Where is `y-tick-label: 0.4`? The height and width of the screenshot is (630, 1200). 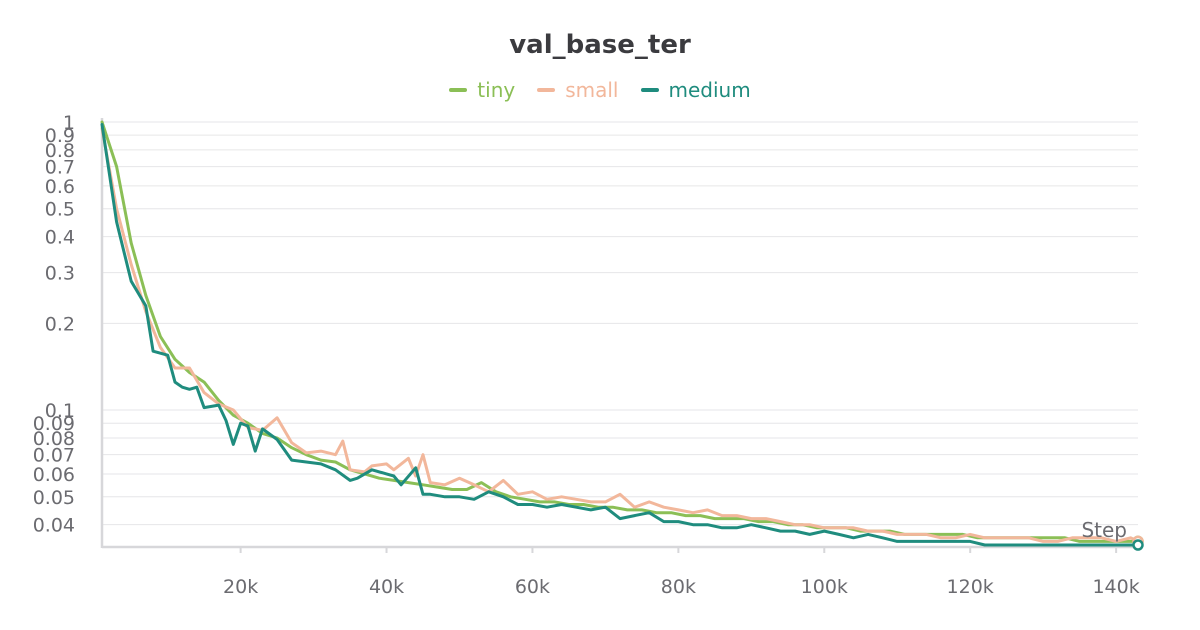
y-tick-label: 0.4 is located at coordinates (60, 238).